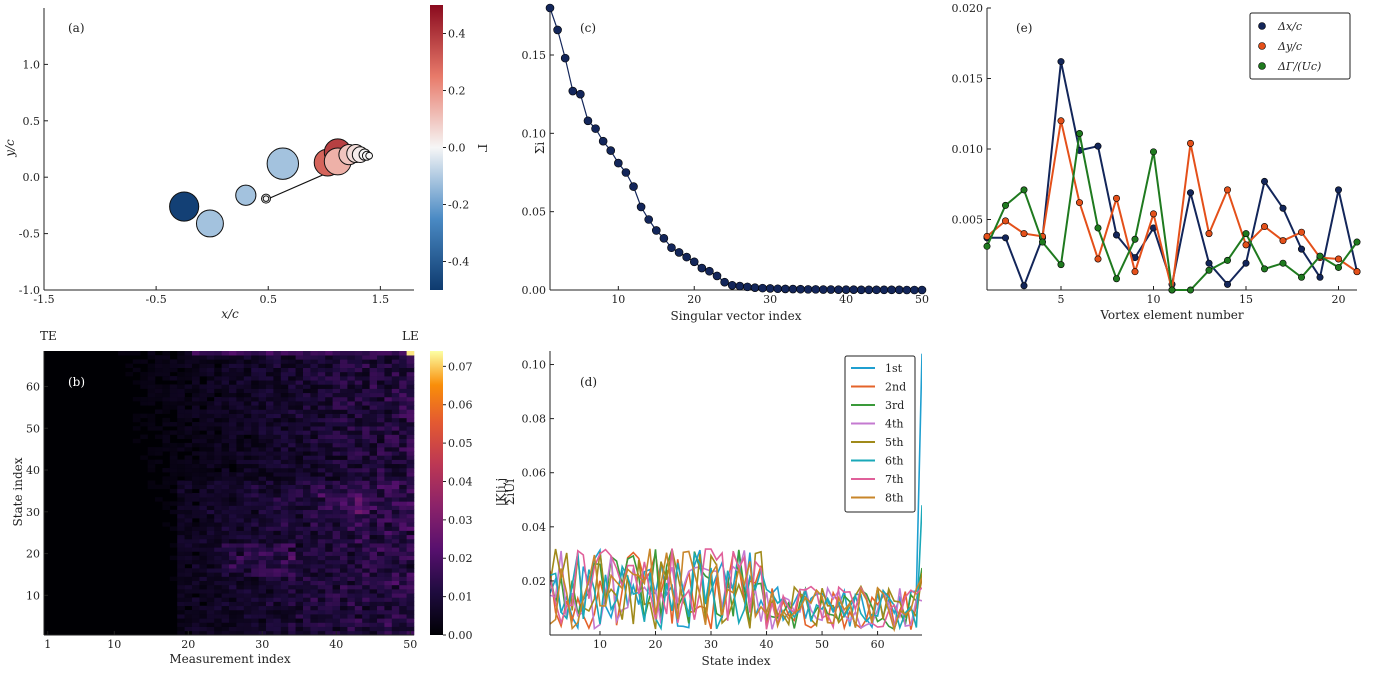  Describe the element at coordinates (588, 382) in the screenshot. I see `panel-d-label: (d)` at that location.